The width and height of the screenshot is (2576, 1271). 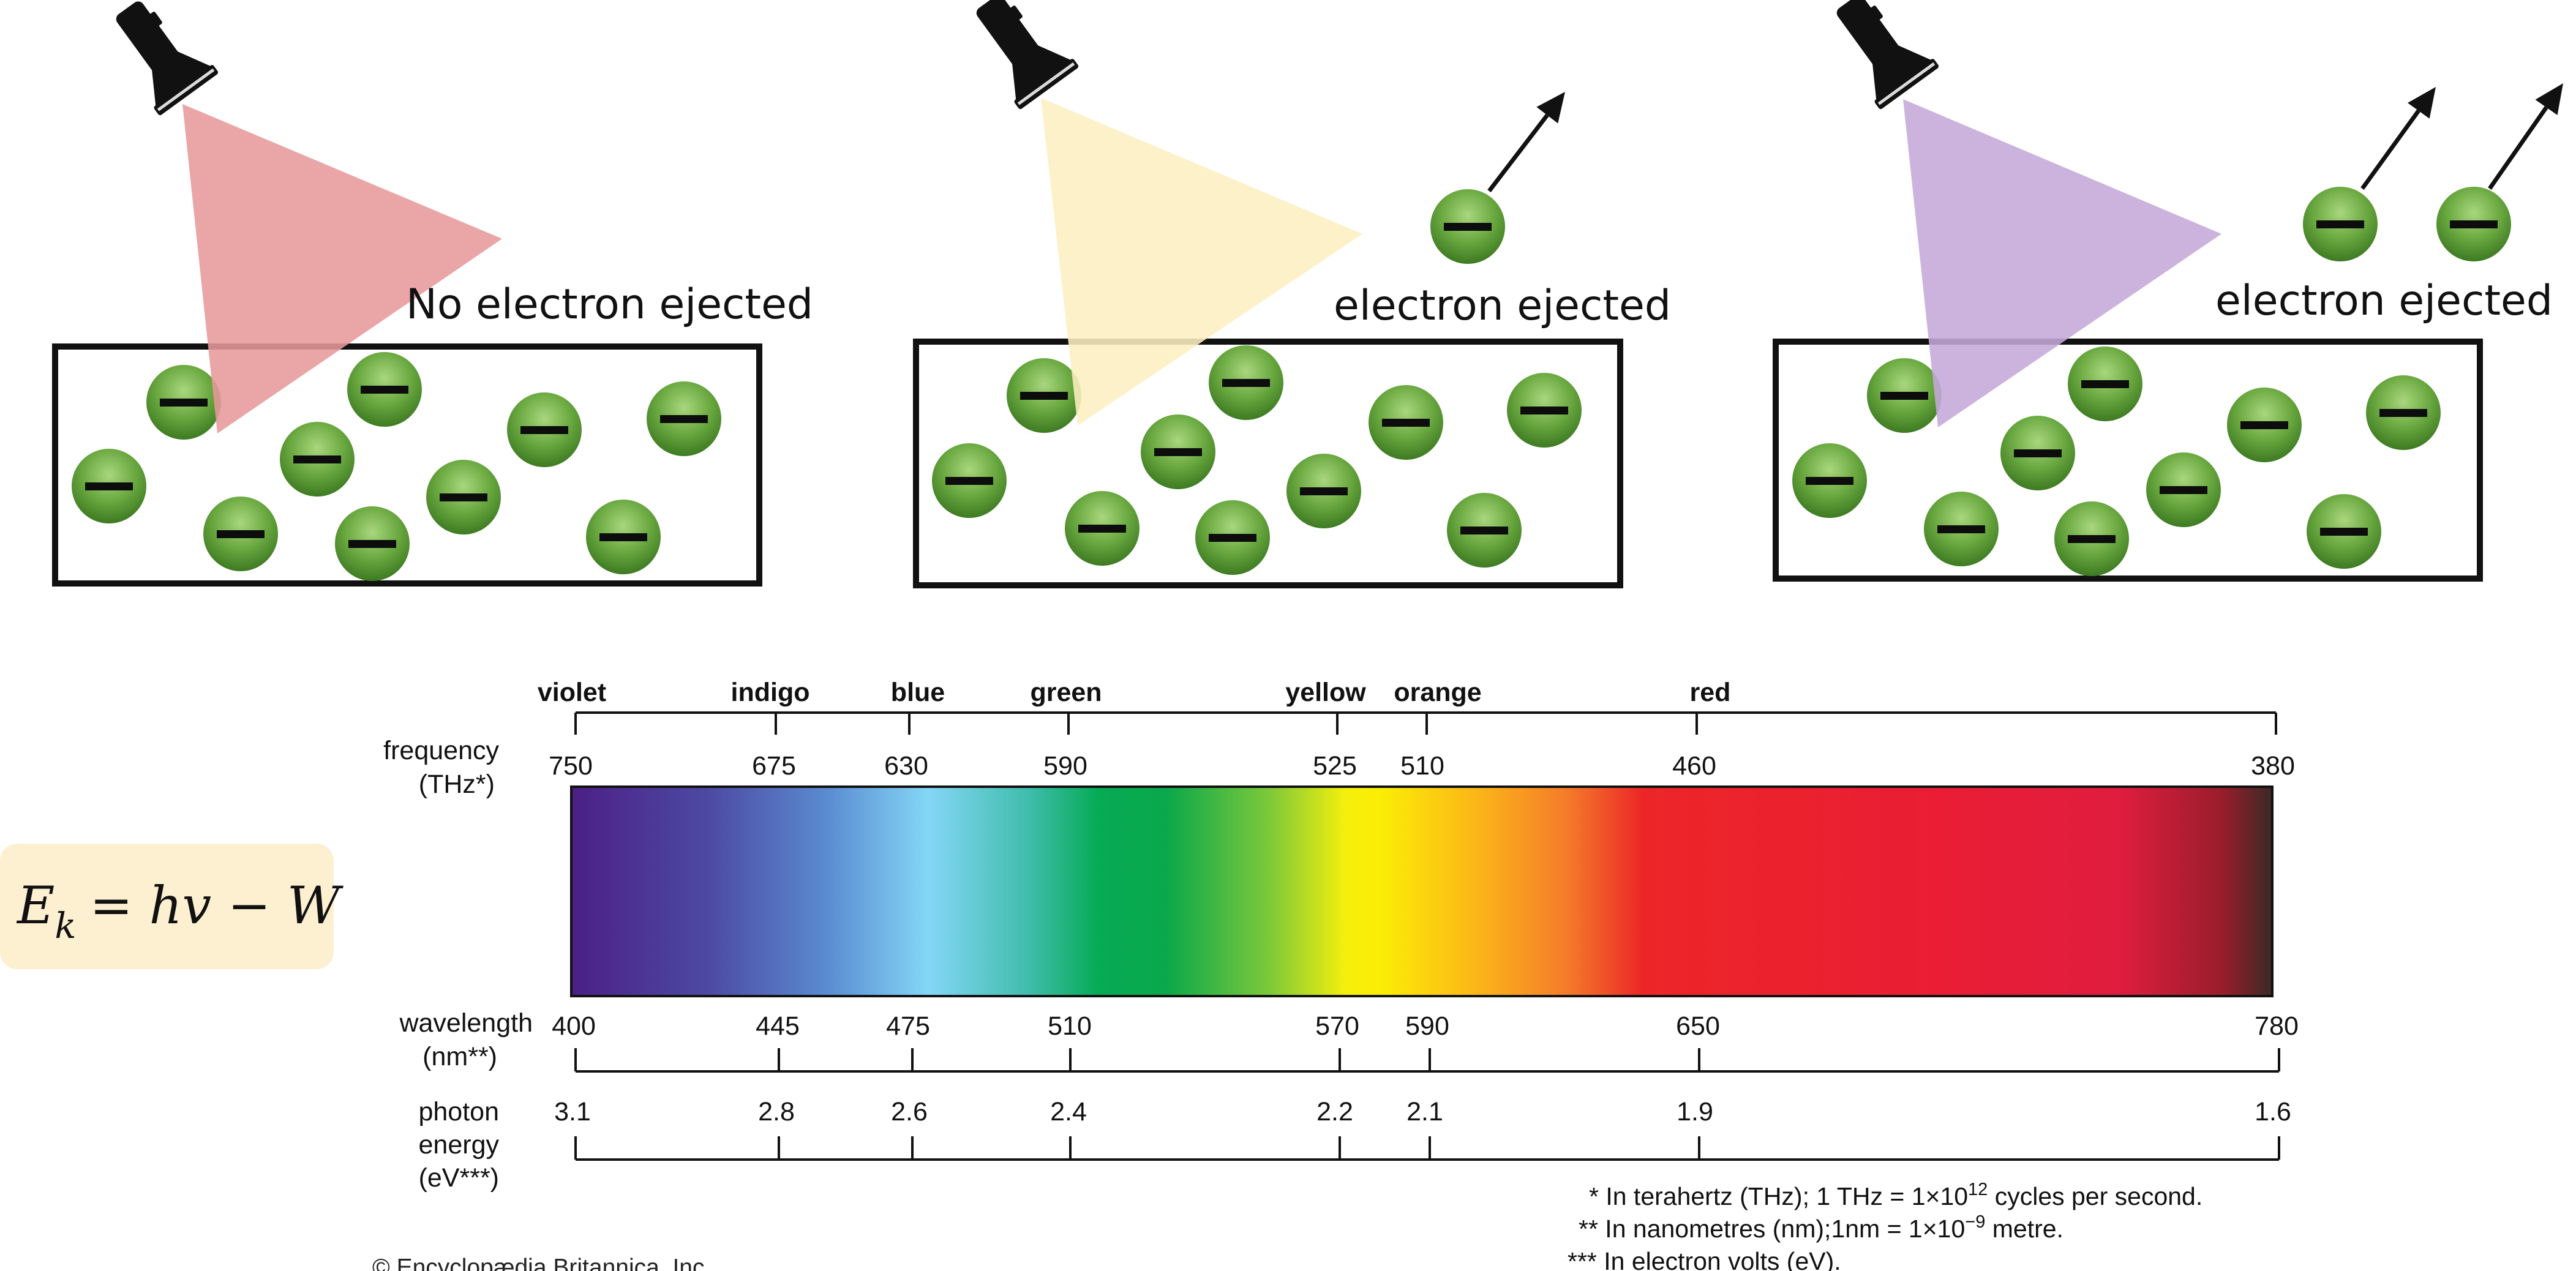 What do you see at coordinates (2277, 1026) in the screenshot?
I see `wavelength-tick-label: 780` at bounding box center [2277, 1026].